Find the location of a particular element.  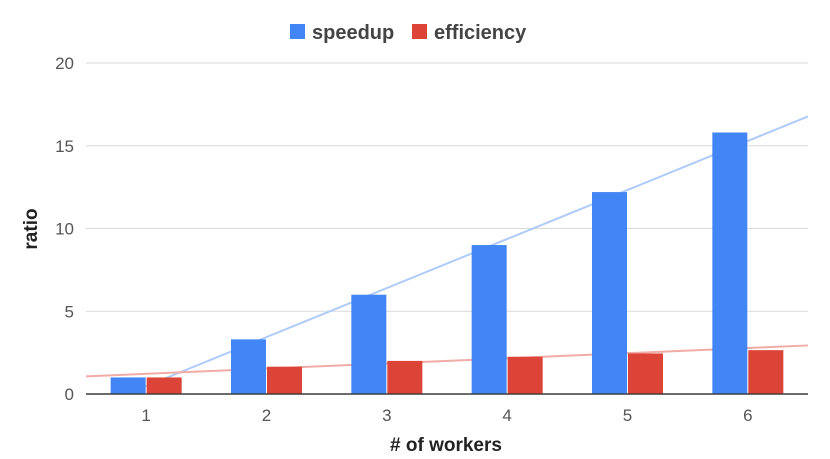

y-axis-title: ratio is located at coordinates (31, 228).